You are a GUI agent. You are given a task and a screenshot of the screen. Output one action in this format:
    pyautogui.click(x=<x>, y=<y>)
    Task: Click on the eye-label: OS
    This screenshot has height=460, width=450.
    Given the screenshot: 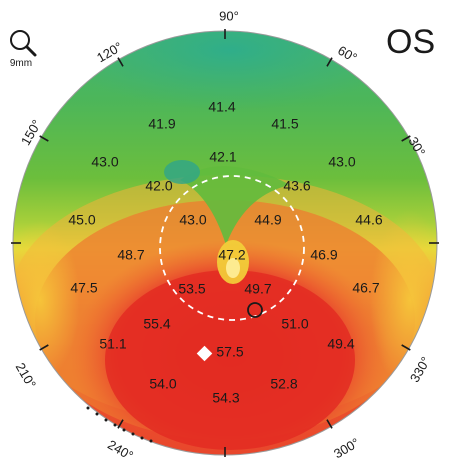 What is the action you would take?
    pyautogui.click(x=410, y=42)
    